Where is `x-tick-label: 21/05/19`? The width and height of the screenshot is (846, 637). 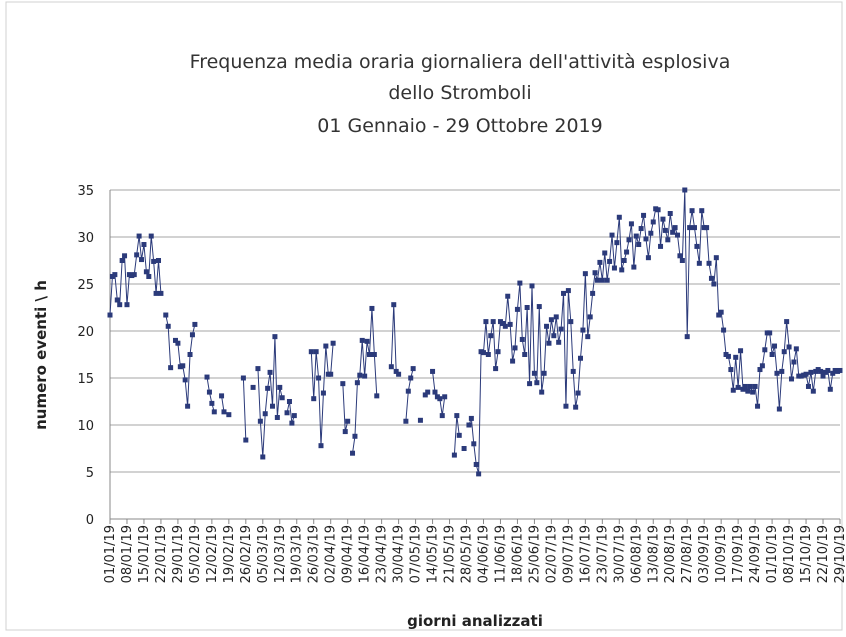
x-tick-label: 21/05/19 is located at coordinates (450, 554).